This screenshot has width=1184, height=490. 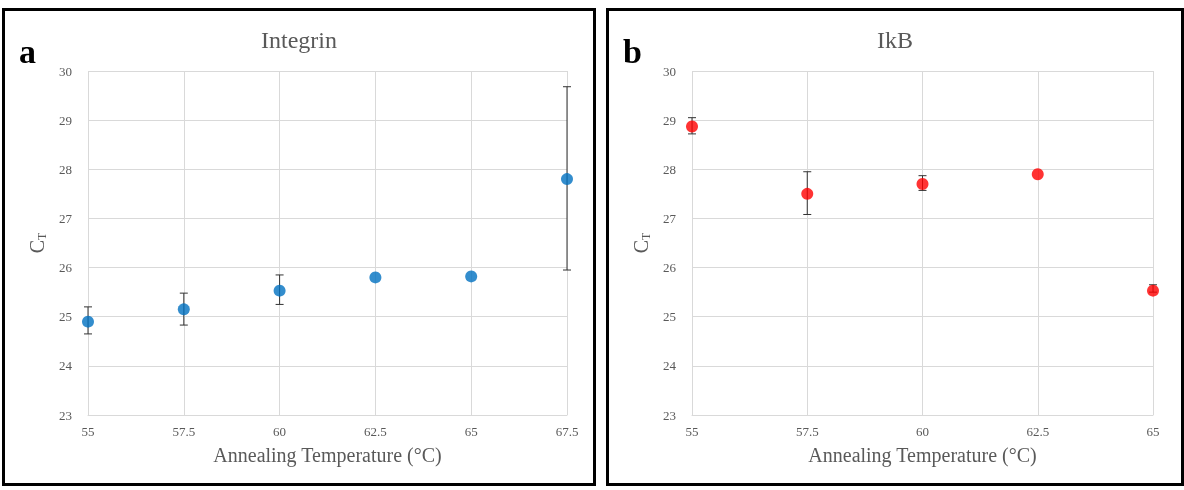 What do you see at coordinates (299, 40) in the screenshot?
I see `chart-title: Integrin` at bounding box center [299, 40].